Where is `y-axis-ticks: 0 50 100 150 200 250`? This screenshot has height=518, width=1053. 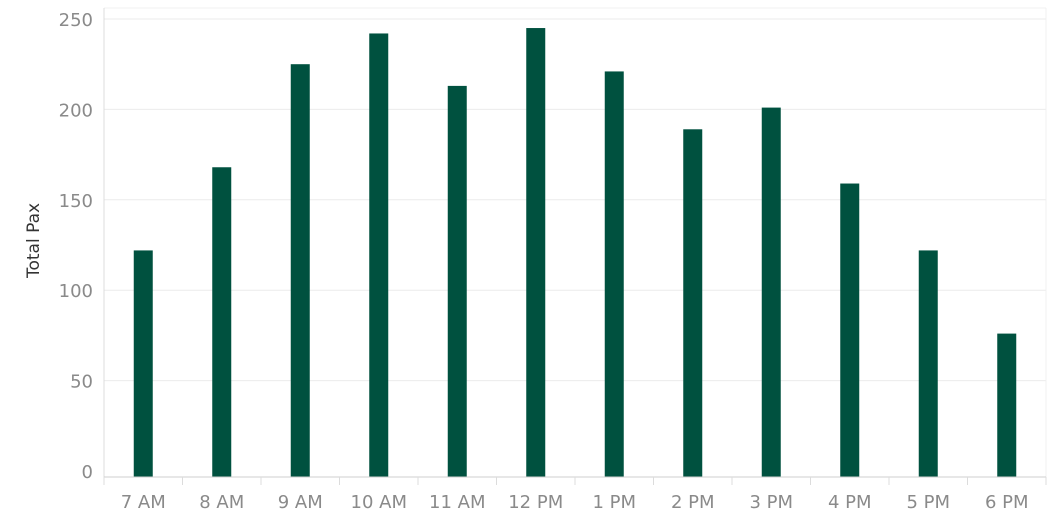 y-axis-ticks: 0 50 100 150 200 250 is located at coordinates (76, 246).